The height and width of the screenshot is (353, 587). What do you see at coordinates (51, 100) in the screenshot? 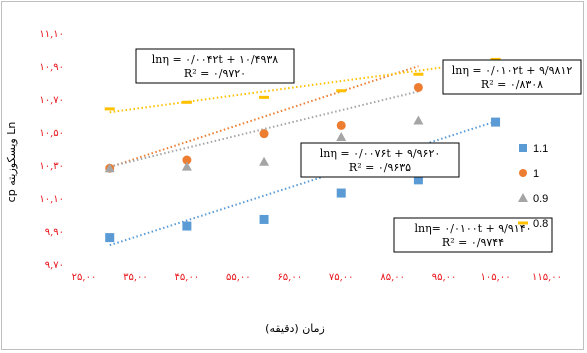
I see `y-tick-label: ۱۰,۷۰` at bounding box center [51, 100].